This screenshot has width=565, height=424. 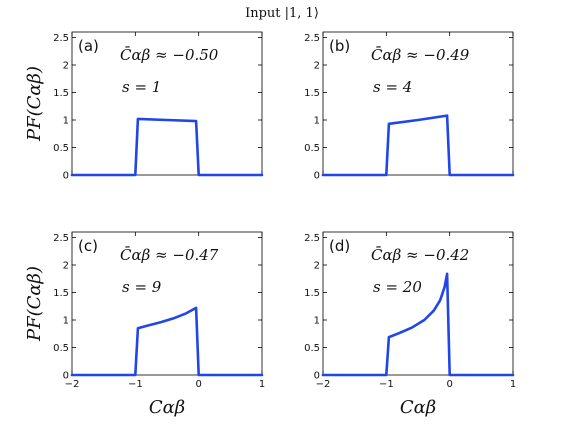 I want to click on figure-title: Input |1, 1⟩, so click(x=282, y=13).